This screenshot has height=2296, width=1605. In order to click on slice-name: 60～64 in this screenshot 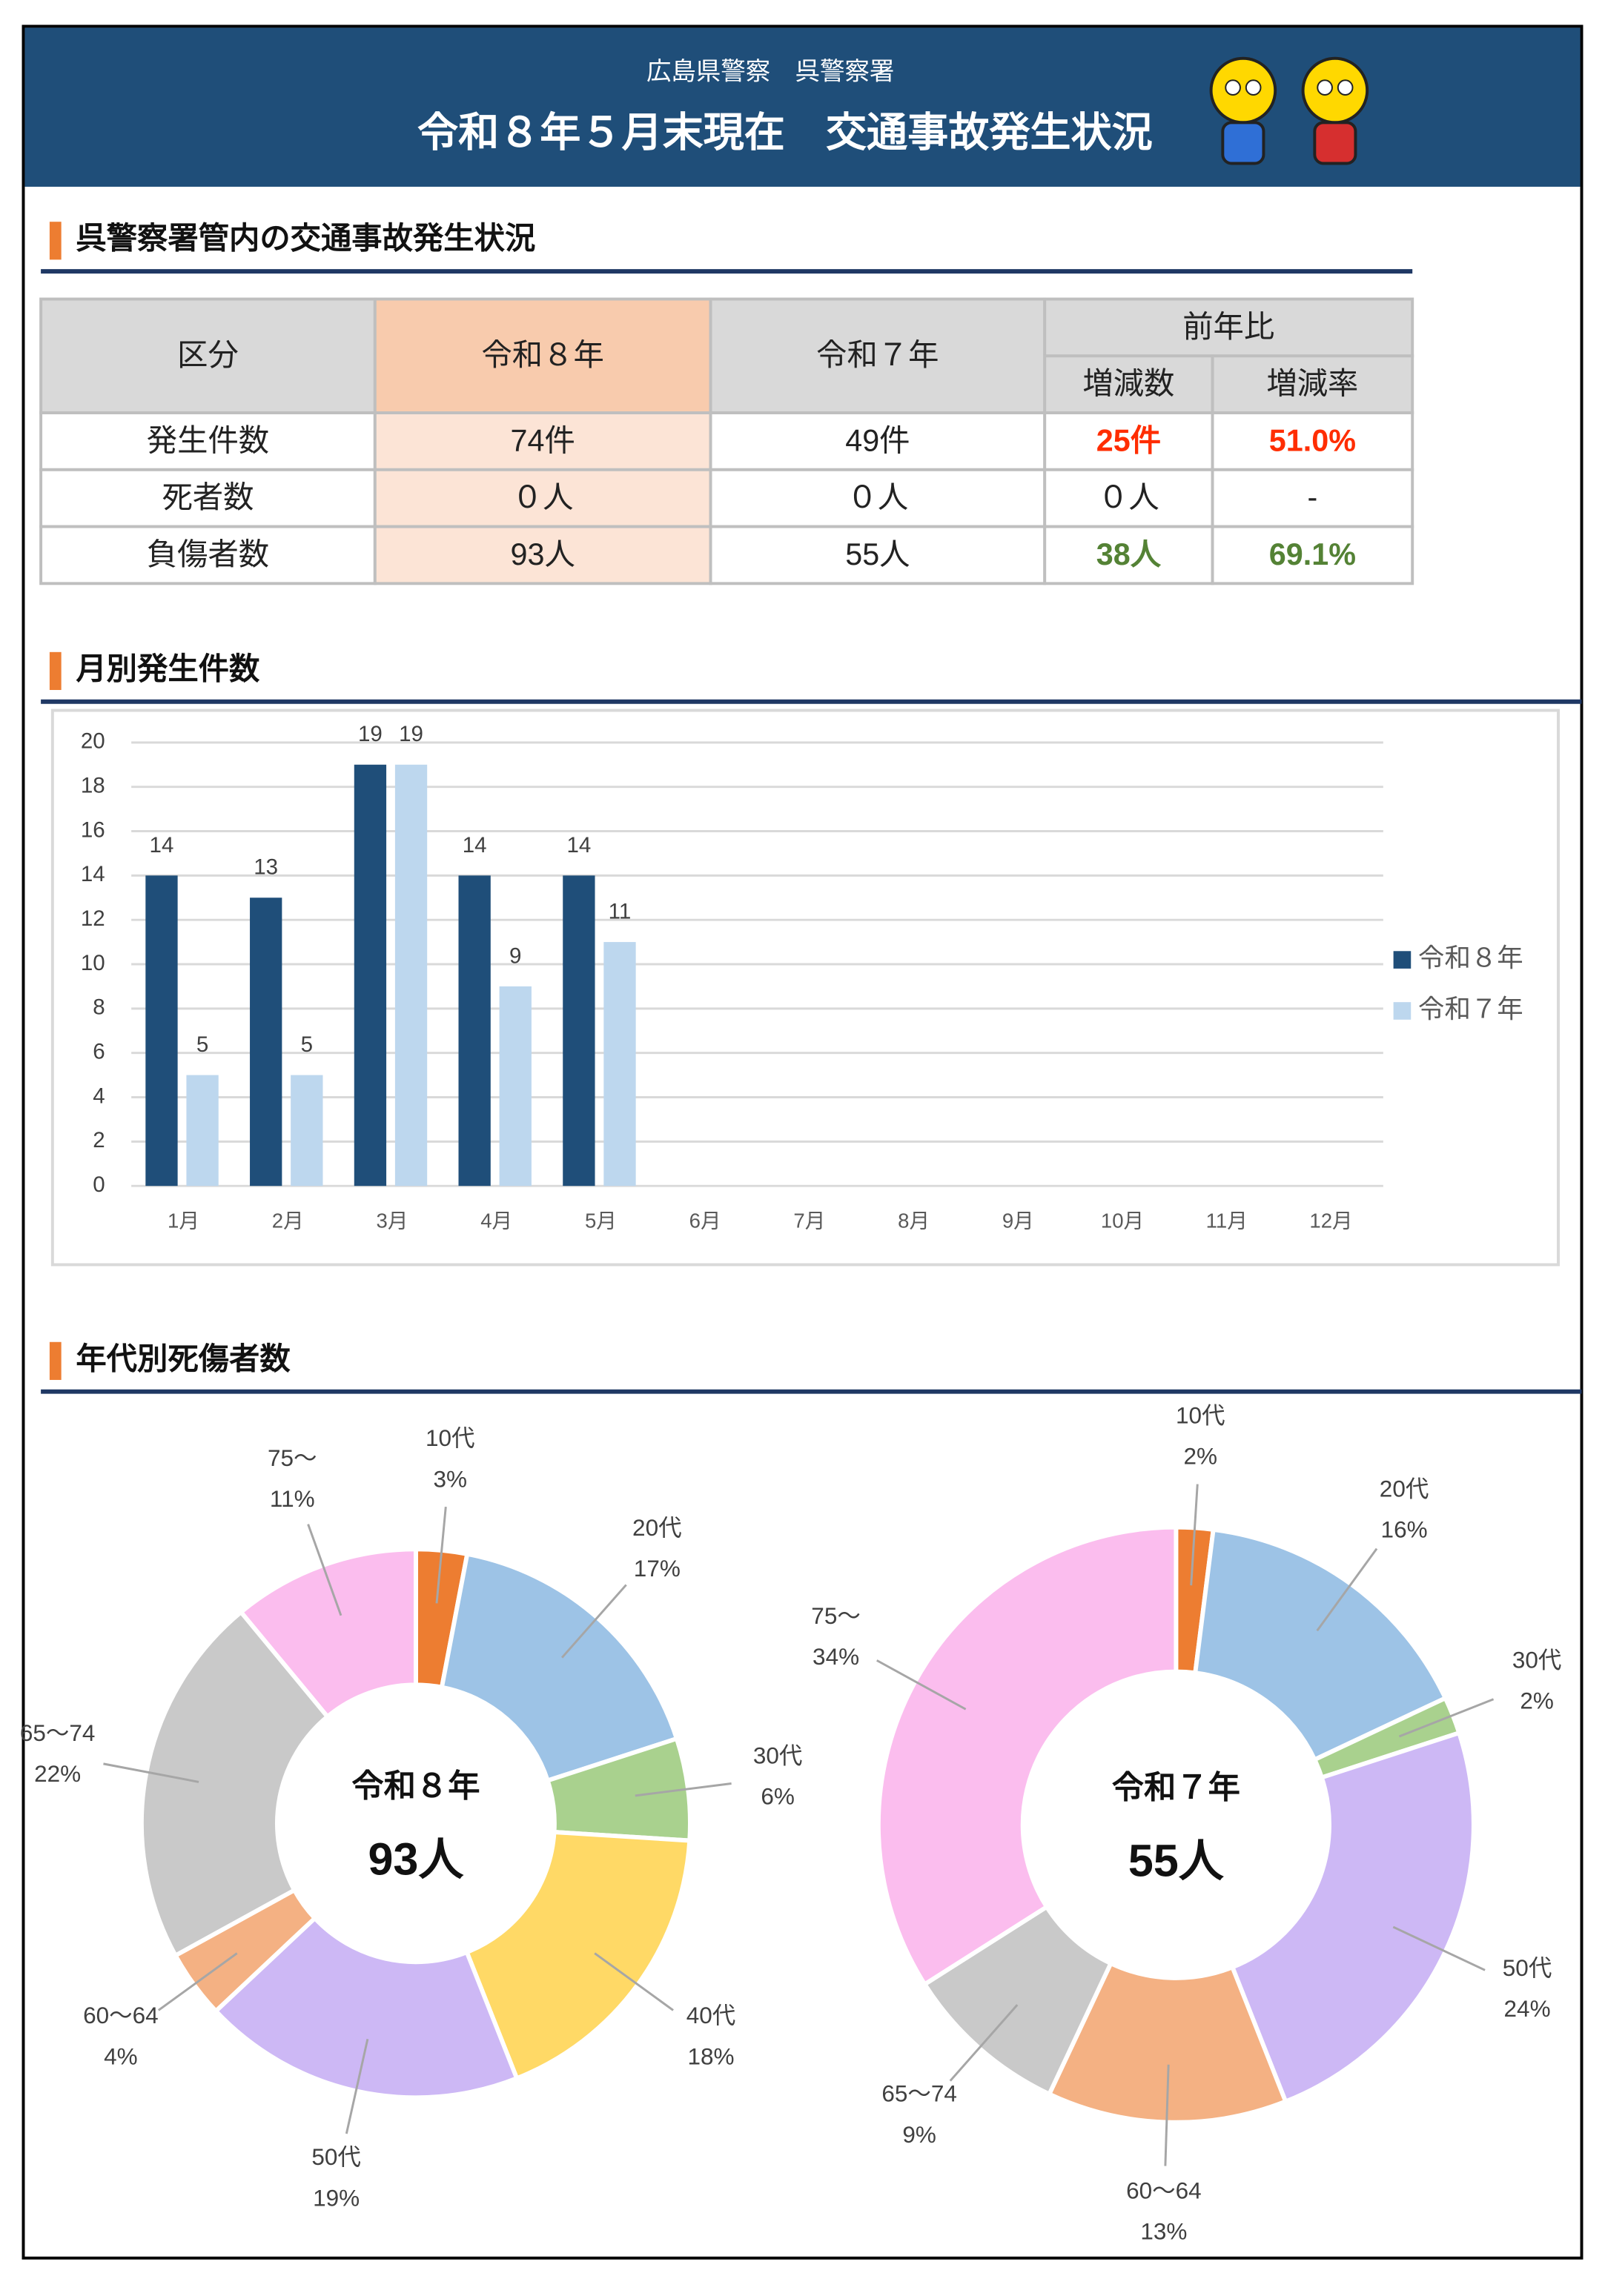, I will do `click(1164, 2190)`.